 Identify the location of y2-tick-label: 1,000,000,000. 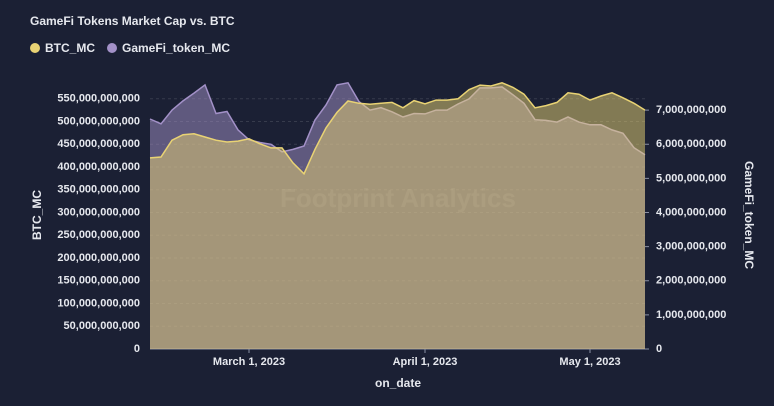
(691, 315).